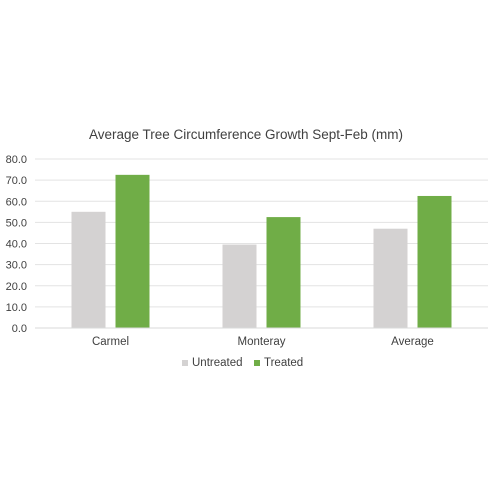 This screenshot has width=500, height=500. Describe the element at coordinates (110, 342) in the screenshot. I see `x-category-label: Carmel` at that location.